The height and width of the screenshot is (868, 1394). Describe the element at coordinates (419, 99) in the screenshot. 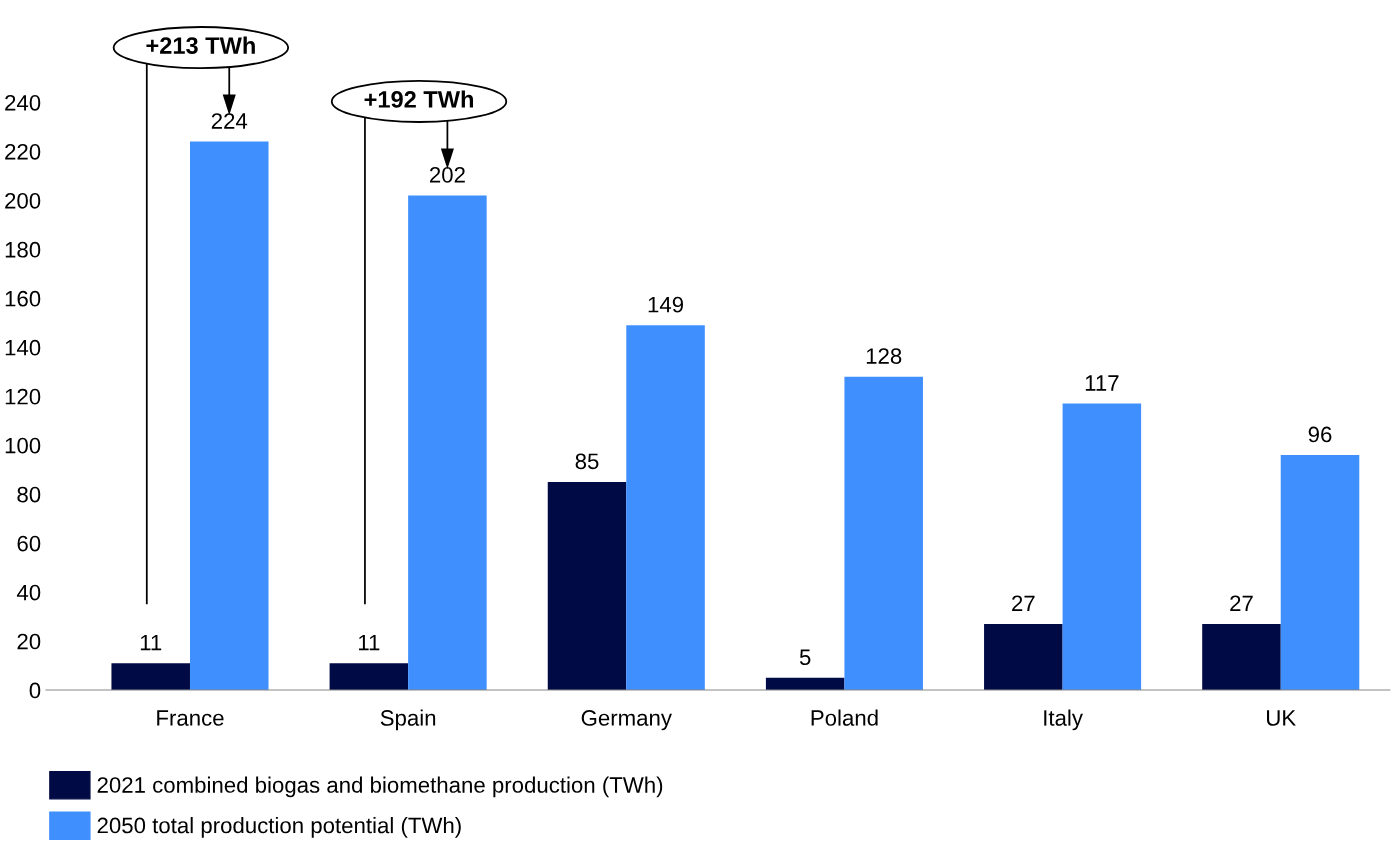

I see `annotation: +192 TWh` at that location.